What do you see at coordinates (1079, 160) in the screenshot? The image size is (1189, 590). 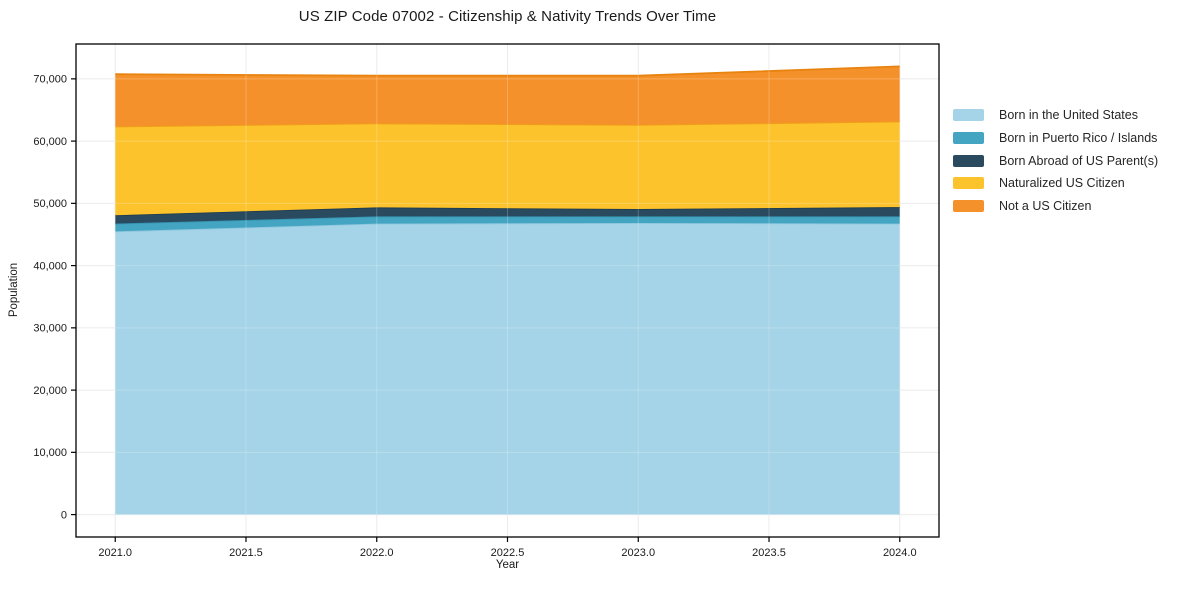 I see `legend-label: Born Abroad of US Parent(s)` at bounding box center [1079, 160].